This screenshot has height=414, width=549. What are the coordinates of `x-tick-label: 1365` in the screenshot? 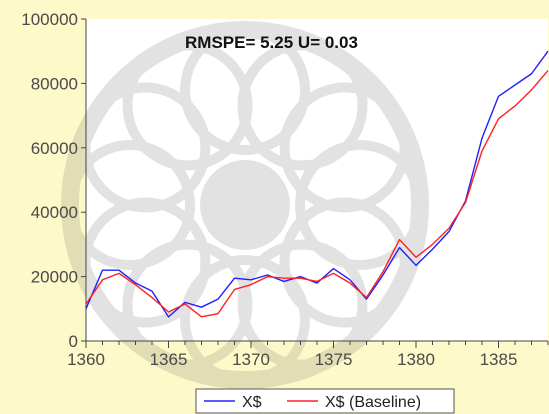 It's located at (169, 359).